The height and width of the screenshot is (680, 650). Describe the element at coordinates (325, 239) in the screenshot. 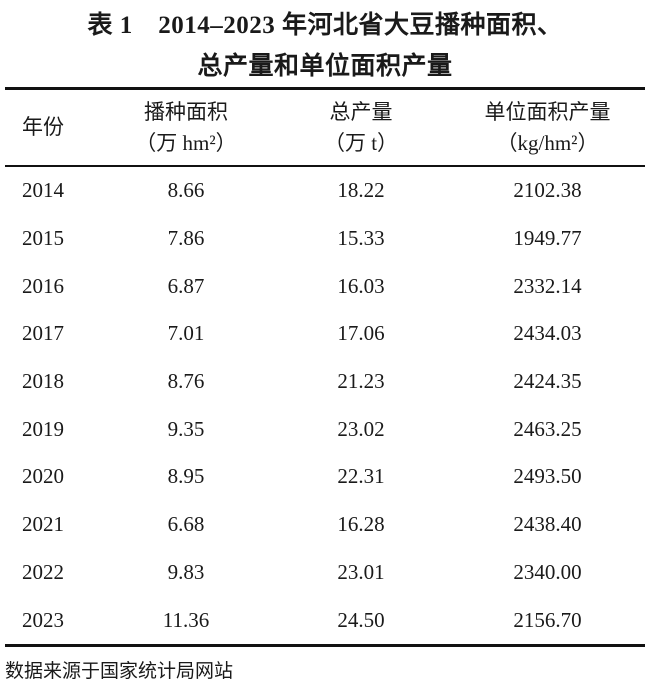

I see `table-row: 2015 7.86 15.33 1949.77` at that location.